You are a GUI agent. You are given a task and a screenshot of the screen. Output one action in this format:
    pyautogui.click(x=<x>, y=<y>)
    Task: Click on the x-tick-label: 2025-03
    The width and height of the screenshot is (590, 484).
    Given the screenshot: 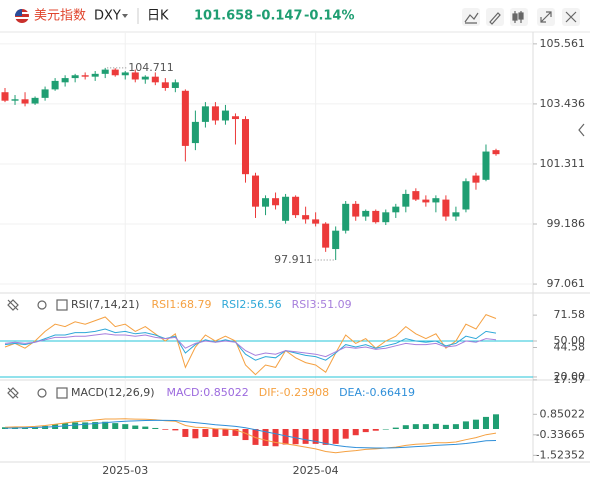 What is the action you would take?
    pyautogui.click(x=125, y=470)
    